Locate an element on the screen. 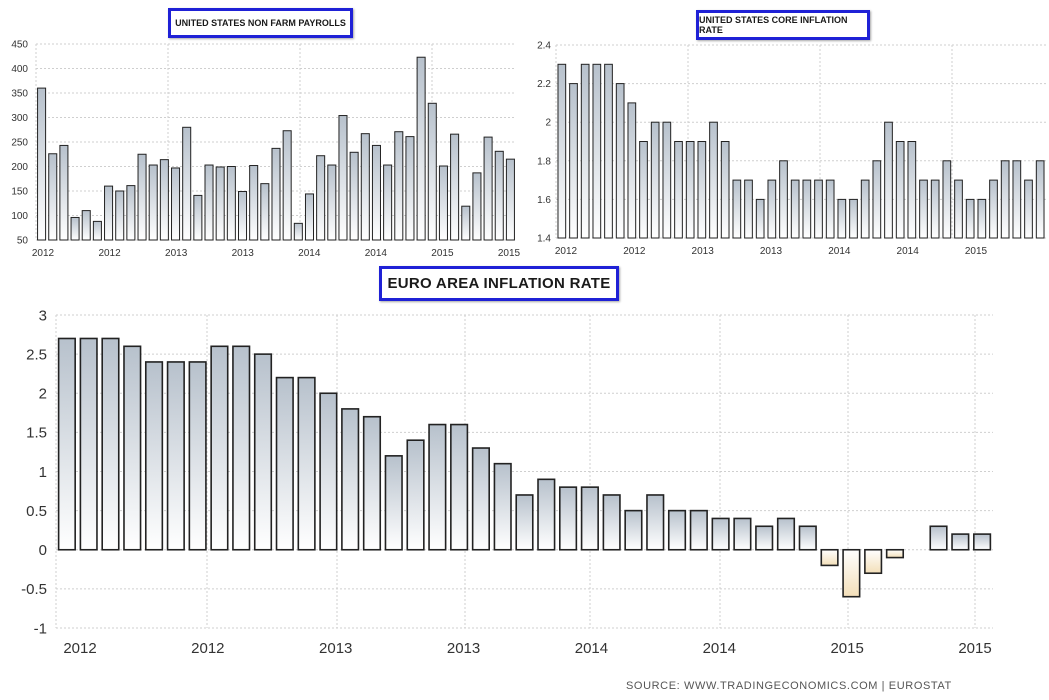  y-tick-label: 1.4 is located at coordinates (544, 239).